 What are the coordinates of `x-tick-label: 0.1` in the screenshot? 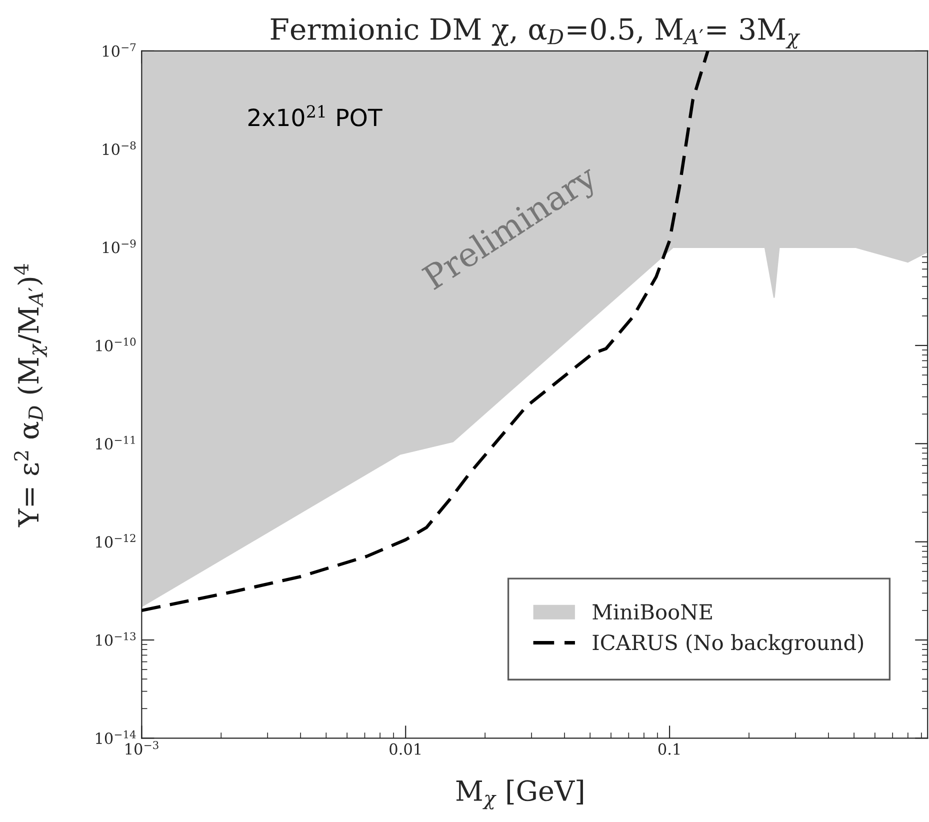 It's located at (669, 749).